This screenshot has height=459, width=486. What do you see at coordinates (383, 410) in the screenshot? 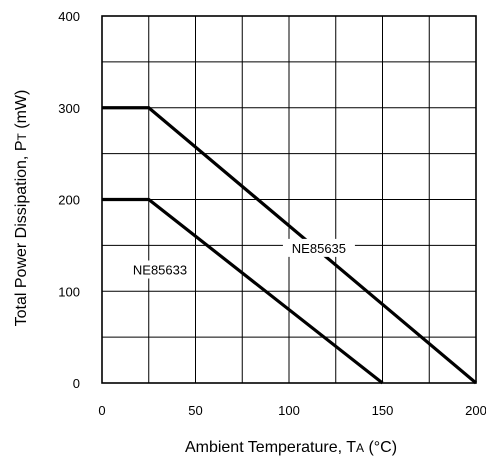
I see `x-tick-label: 150` at bounding box center [383, 410].